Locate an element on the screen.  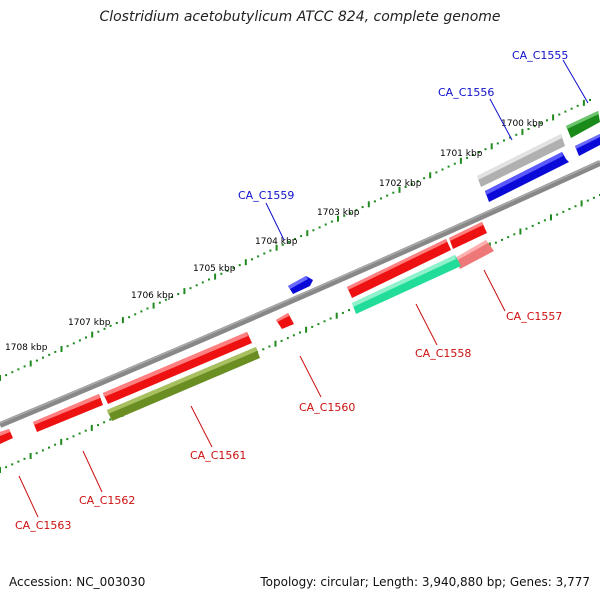
ruler-label-1704: 1704 kbp is located at coordinates (276, 242).